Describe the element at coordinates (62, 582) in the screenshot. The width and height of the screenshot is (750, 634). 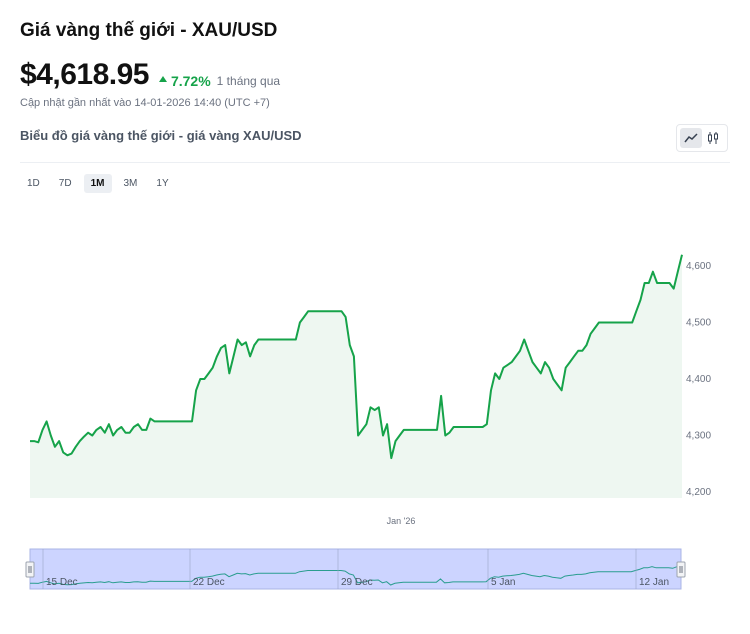
I see `navigator-date-label: 15 Dec` at that location.